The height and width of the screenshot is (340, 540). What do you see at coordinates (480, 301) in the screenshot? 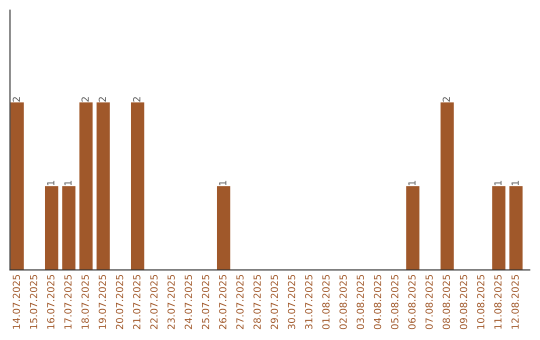
I see `x-tick-label: 10.08.2025` at bounding box center [480, 301].